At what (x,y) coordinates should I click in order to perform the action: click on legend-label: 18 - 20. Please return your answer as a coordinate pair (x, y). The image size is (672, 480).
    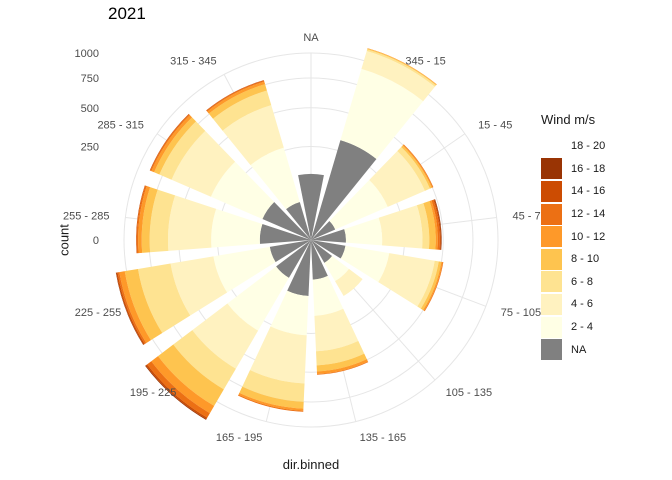
    Looking at the image, I should click on (588, 146).